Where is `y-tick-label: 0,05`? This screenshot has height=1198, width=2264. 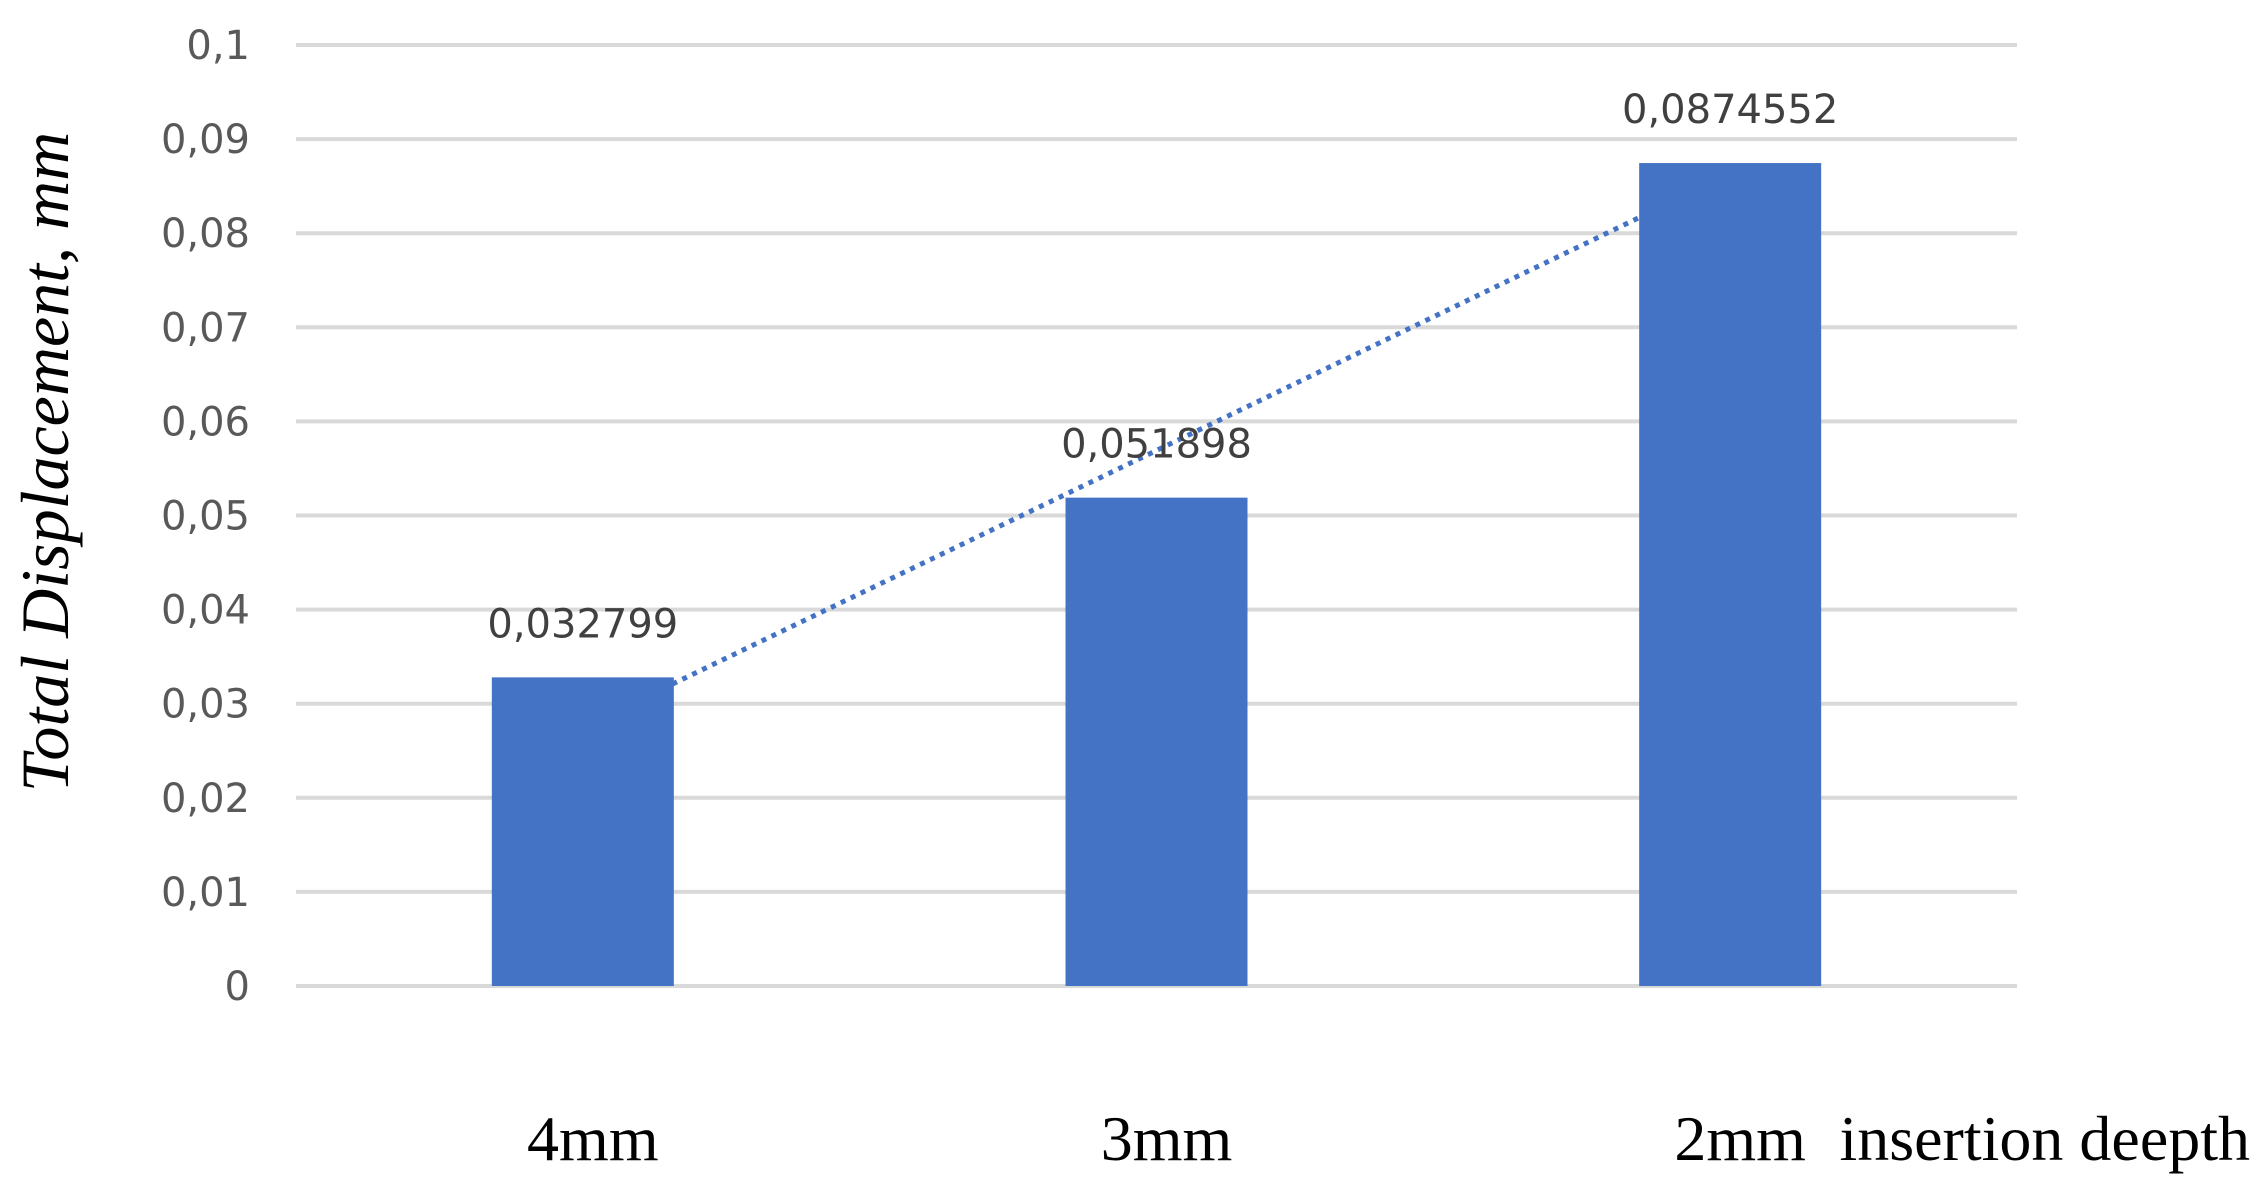 y-tick-label: 0,05 is located at coordinates (205, 517).